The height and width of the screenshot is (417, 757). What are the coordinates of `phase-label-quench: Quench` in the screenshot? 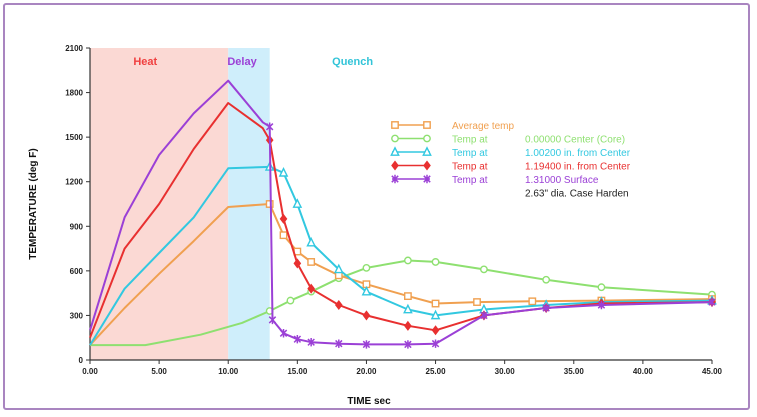 It's located at (352, 62).